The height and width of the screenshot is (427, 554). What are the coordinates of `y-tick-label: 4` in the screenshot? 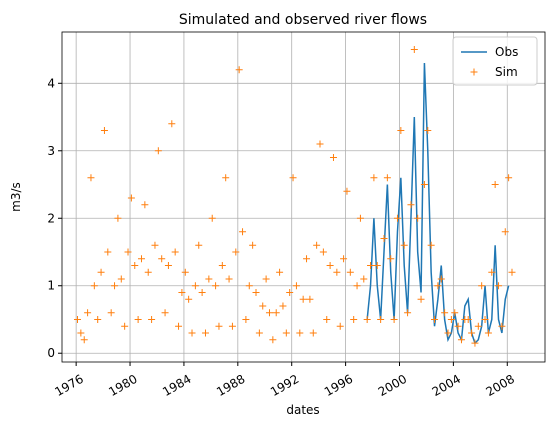 It's located at (51, 83).